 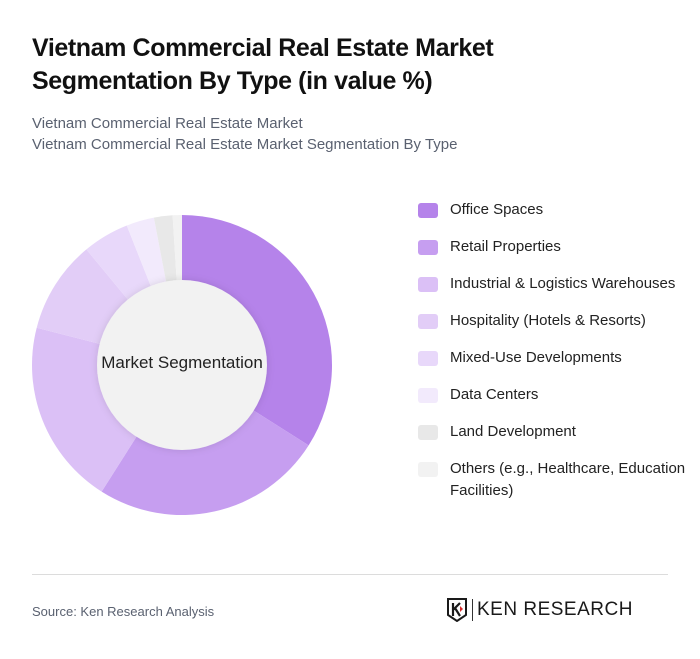 I want to click on legend-item: Hospitality (Hotels & Resorts), so click(x=553, y=321).